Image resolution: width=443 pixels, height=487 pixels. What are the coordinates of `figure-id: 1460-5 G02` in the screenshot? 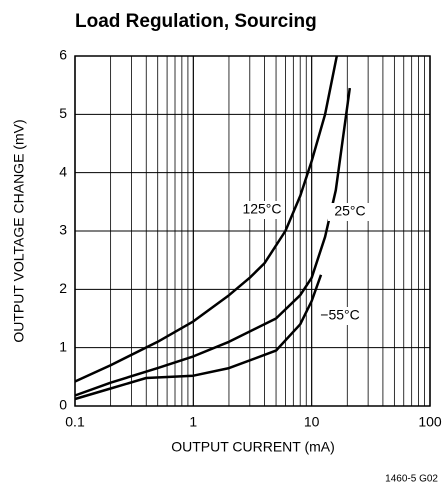 It's located at (411, 479).